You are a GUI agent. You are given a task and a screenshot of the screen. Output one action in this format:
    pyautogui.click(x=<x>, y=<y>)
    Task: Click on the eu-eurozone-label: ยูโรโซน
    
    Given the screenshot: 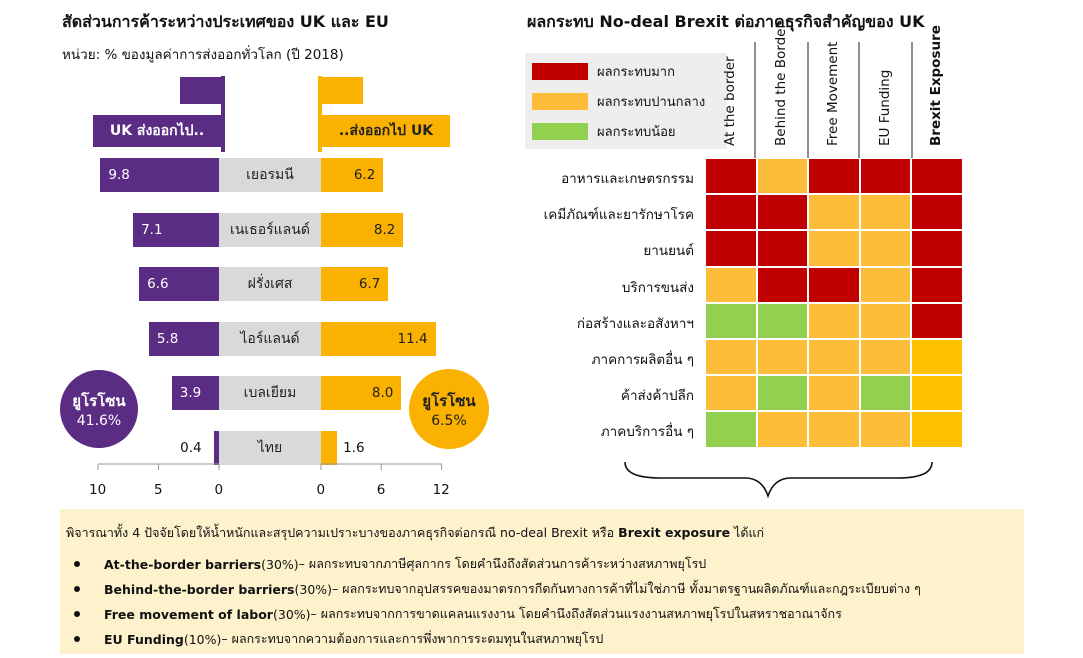 What is the action you would take?
    pyautogui.click(x=449, y=401)
    